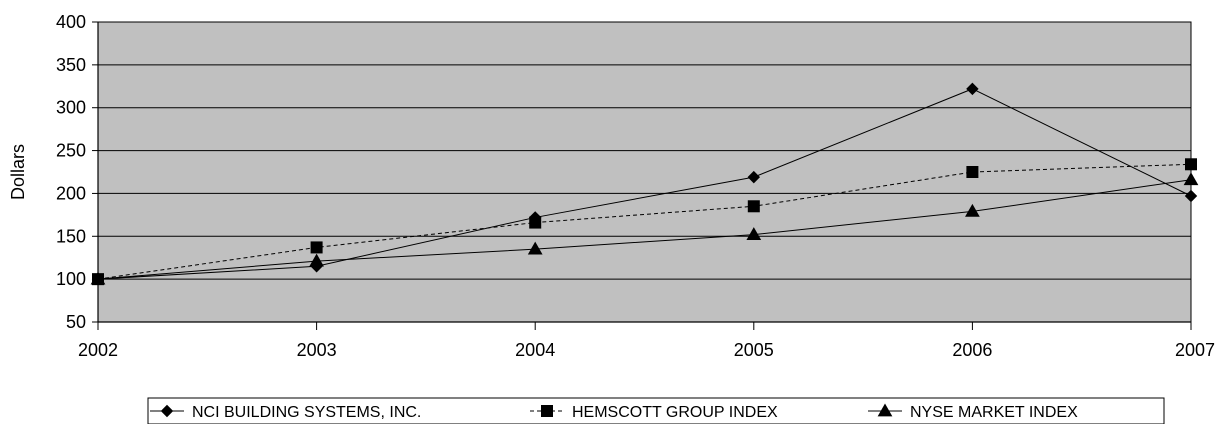 The height and width of the screenshot is (424, 1217). Describe the element at coordinates (71, 65) in the screenshot. I see `y-tick-label: 350` at that location.